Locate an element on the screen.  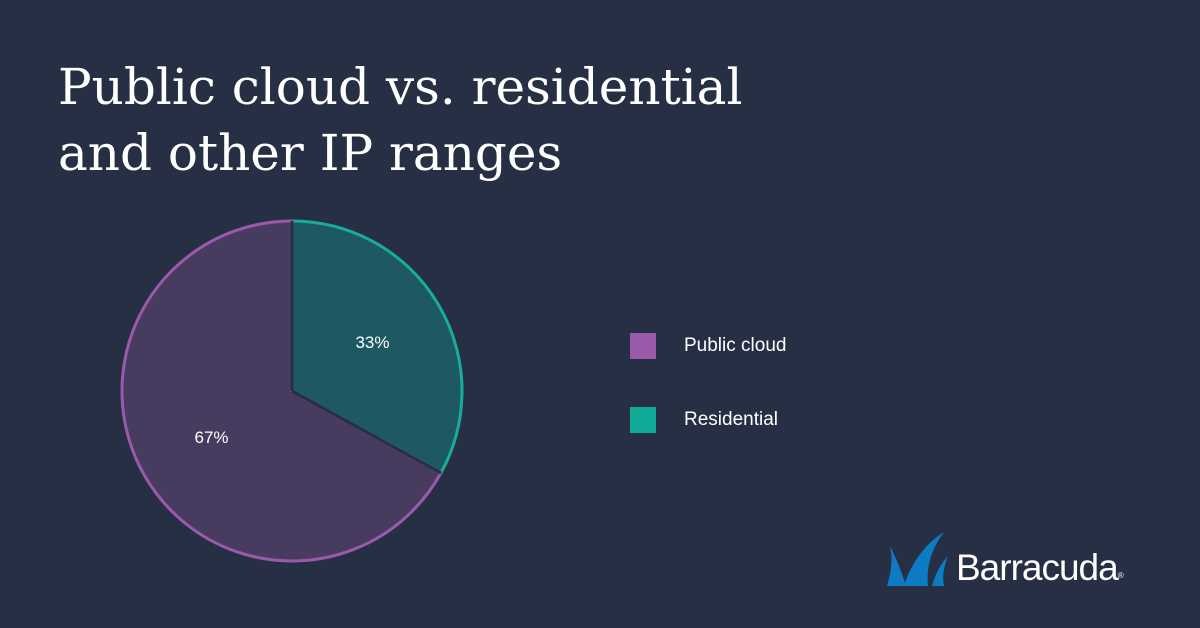
pie-slice-public-cloud is located at coordinates (282, 391).